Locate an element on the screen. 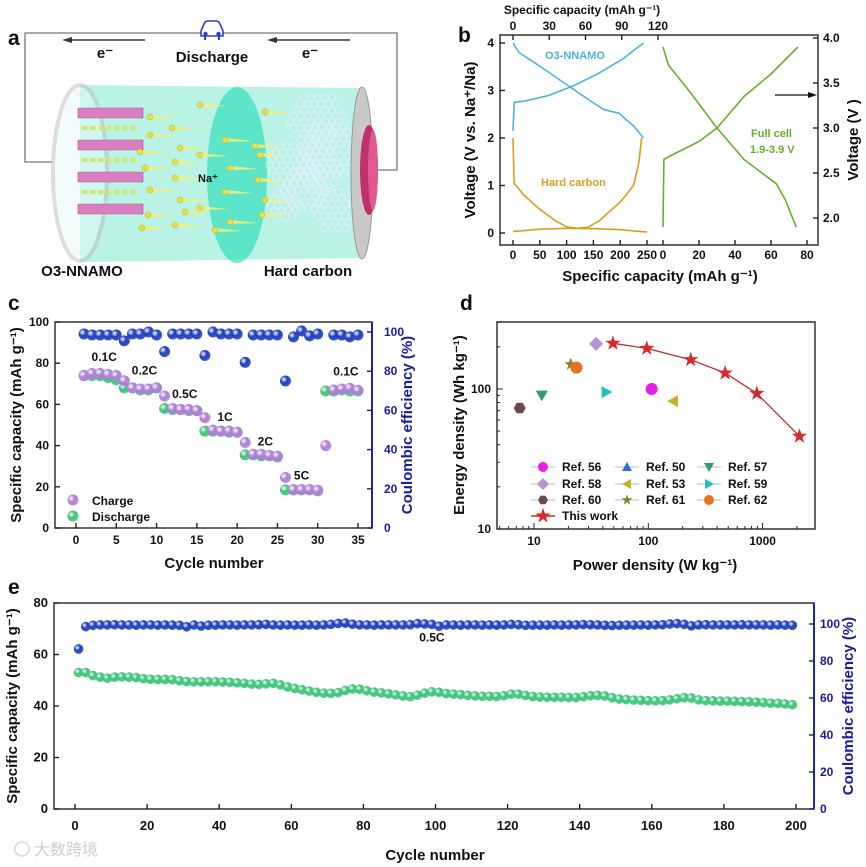  legend-label: Ref. 50 is located at coordinates (666, 467).